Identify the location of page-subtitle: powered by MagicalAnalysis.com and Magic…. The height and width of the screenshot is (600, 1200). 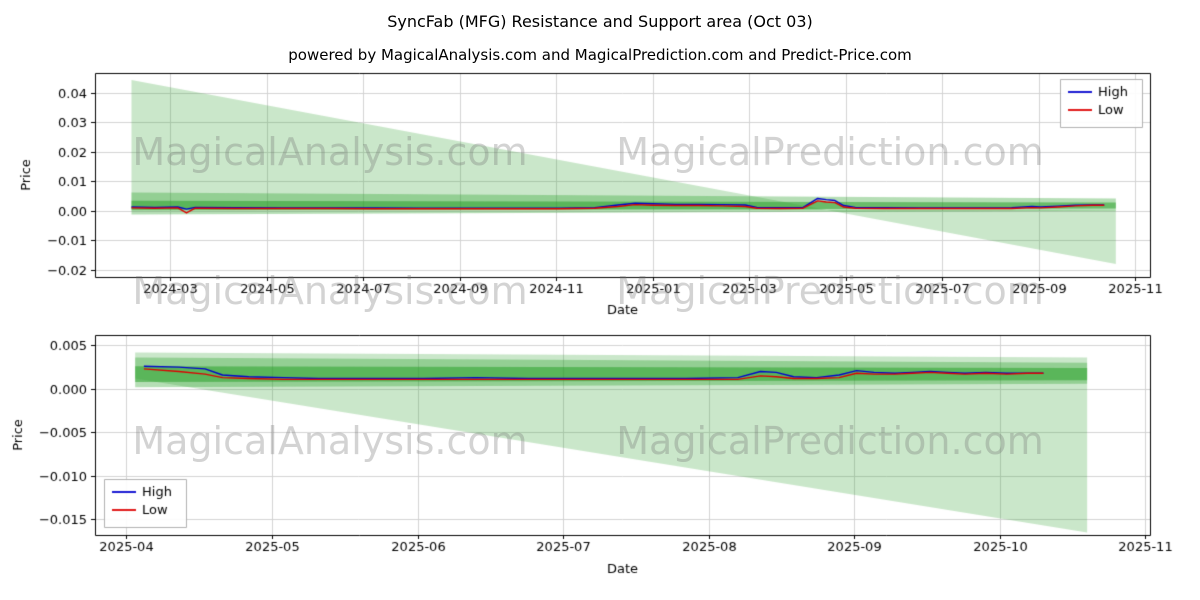
(600, 55).